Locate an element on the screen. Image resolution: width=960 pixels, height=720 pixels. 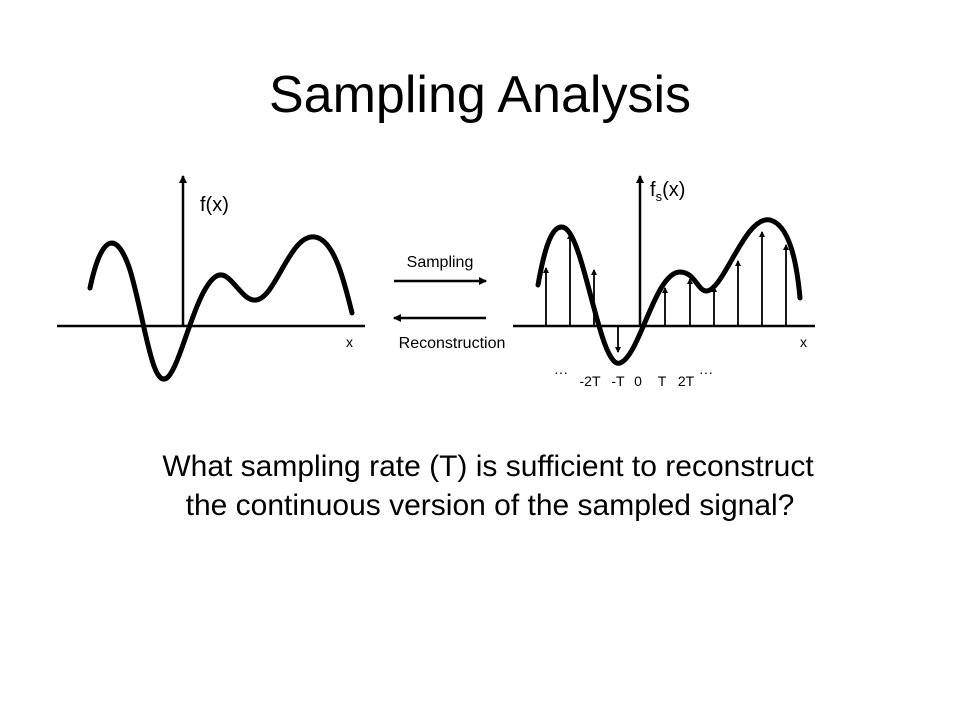
reconstruction-label: Reconstruction is located at coordinates (452, 343).